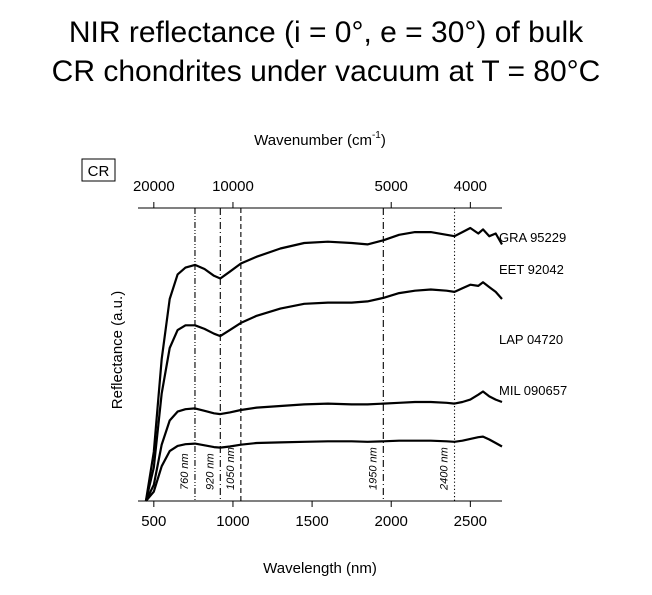 This screenshot has height=595, width=652. What do you see at coordinates (154, 186) in the screenshot?
I see `top-tick-label: 20000` at bounding box center [154, 186].